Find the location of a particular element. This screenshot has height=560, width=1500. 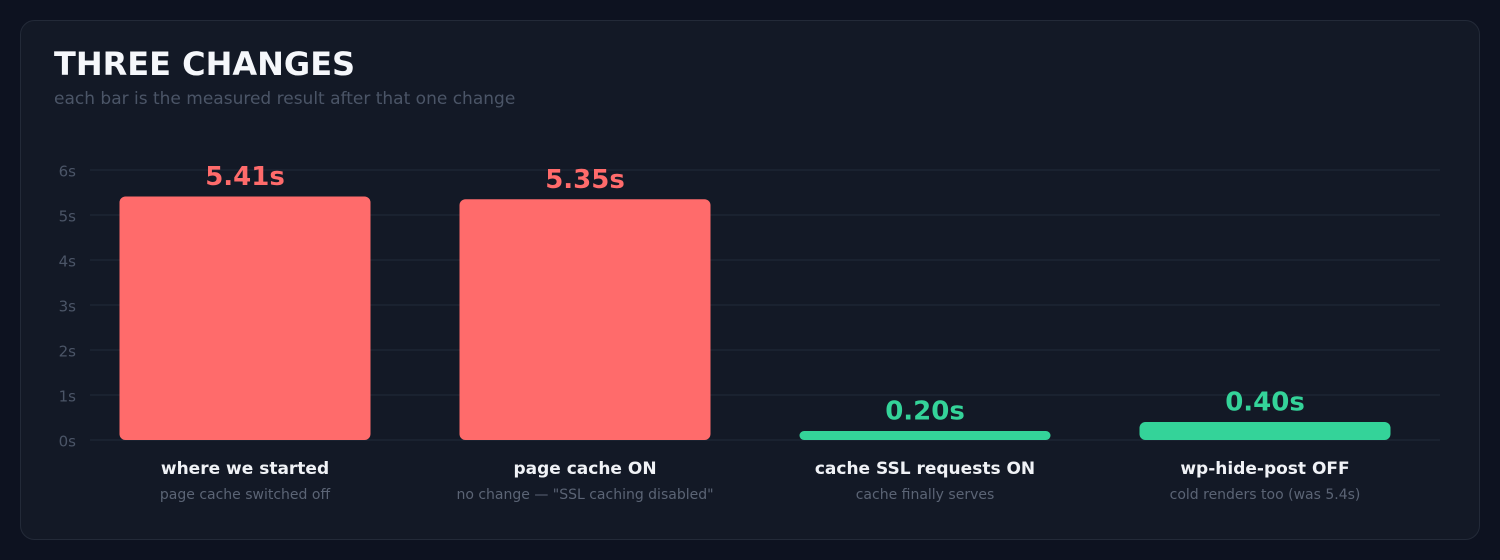

y-tick-label: 2s is located at coordinates (68, 352).